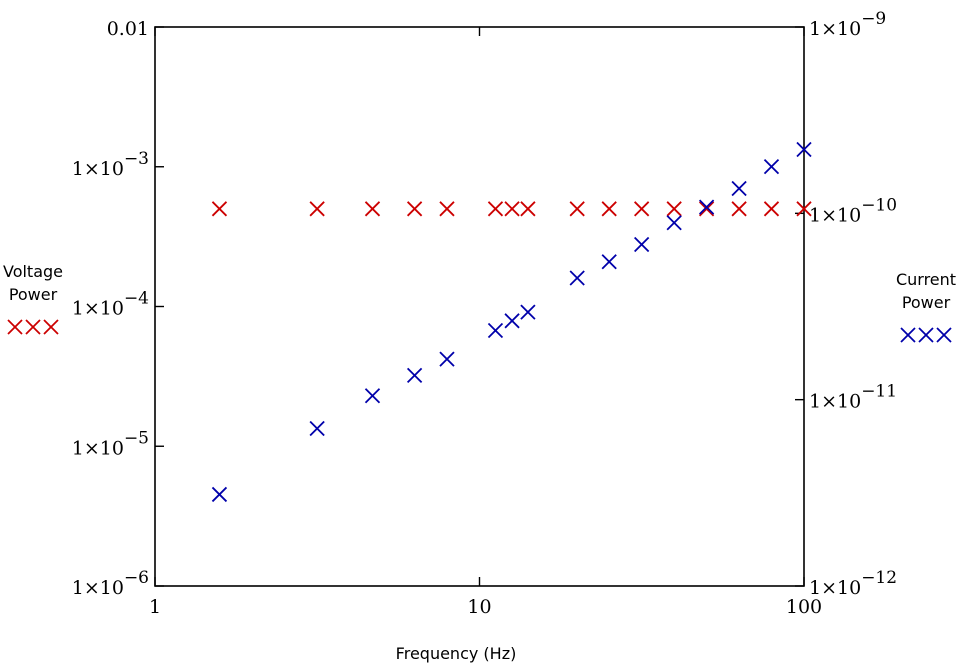  I want to click on right-axis-ticks: 1×10⁻⁹ 1×10⁻¹⁰ 1×10⁻¹¹ 1×10⁻¹², so click(846, 304).